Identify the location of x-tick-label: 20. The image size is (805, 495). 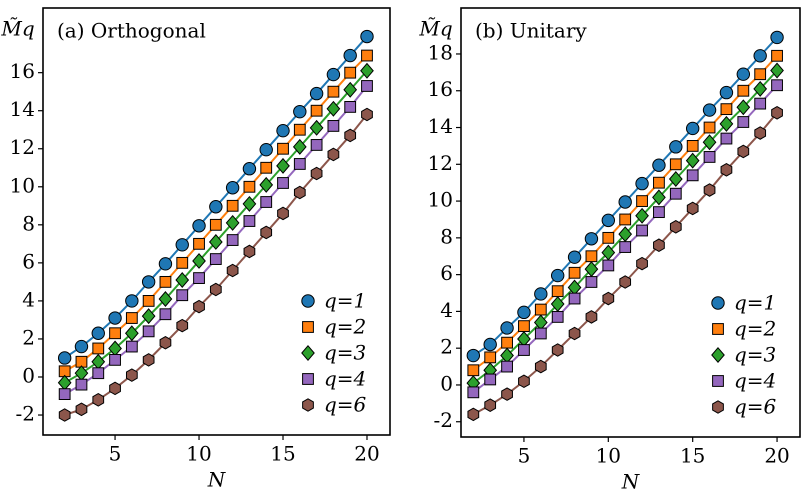
(366, 454).